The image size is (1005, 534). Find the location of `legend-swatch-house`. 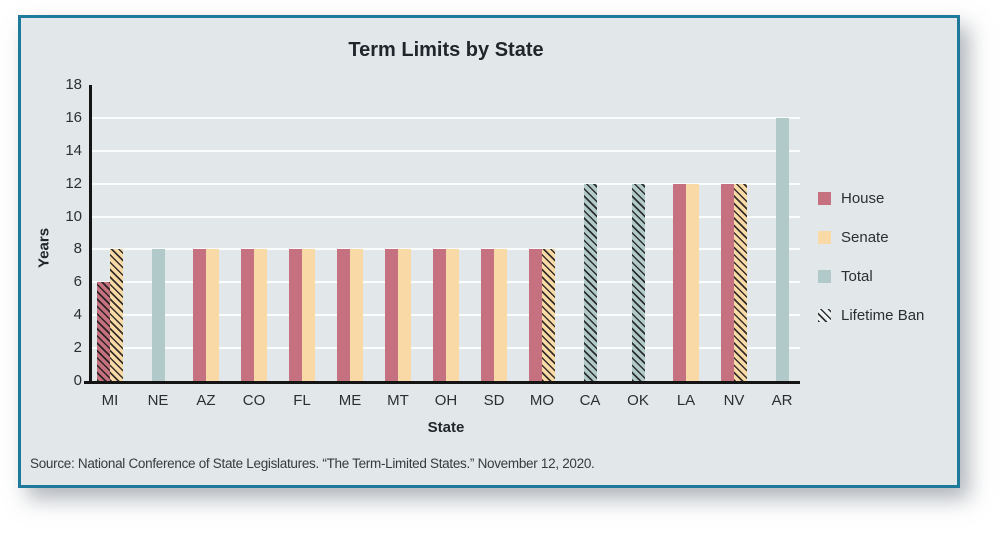

legend-swatch-house is located at coordinates (824, 198).